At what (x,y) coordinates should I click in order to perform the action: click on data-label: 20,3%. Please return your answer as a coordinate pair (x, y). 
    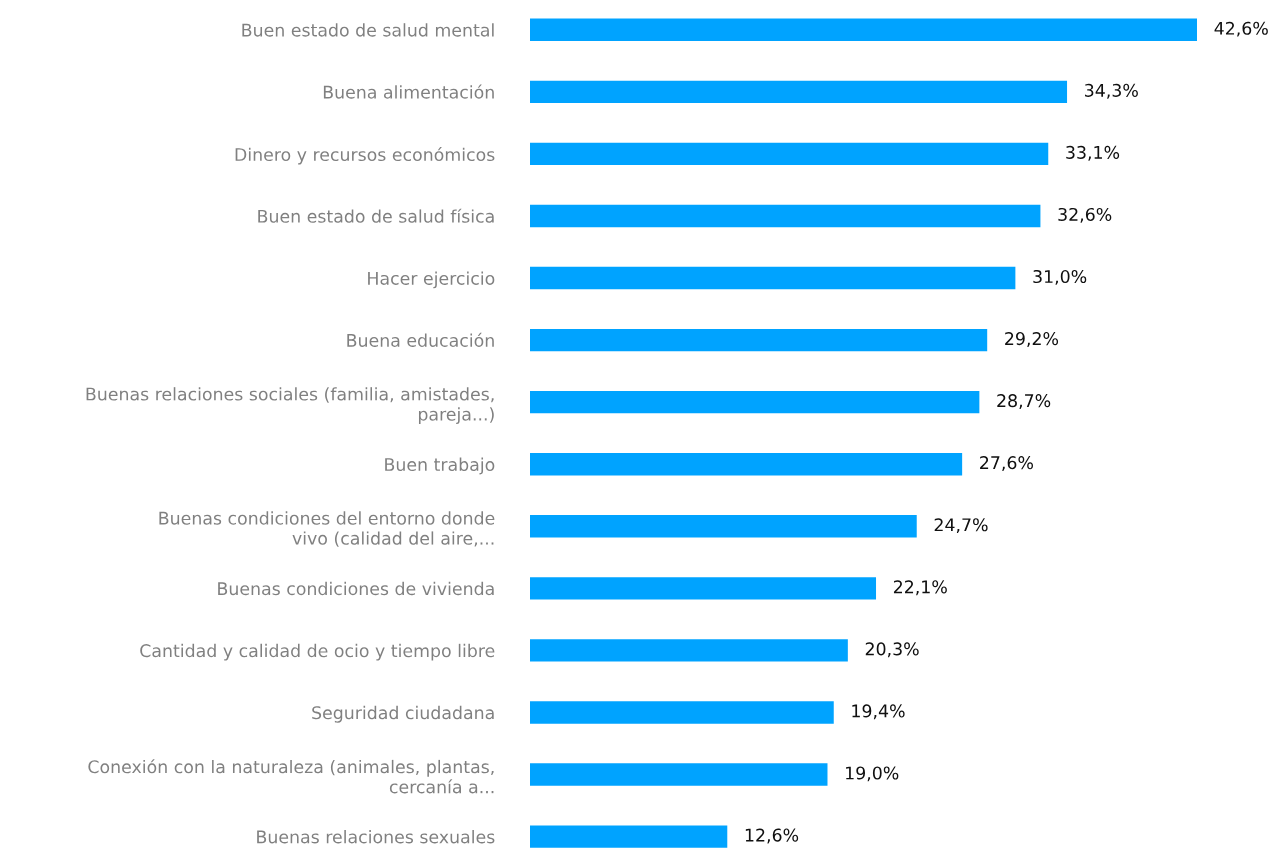
    Looking at the image, I should click on (892, 650).